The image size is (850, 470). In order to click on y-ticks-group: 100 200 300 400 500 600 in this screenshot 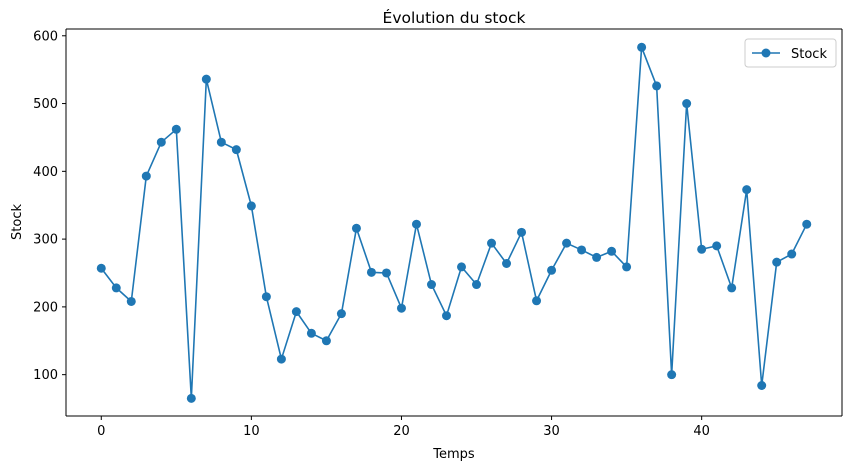, I will do `click(49, 206)`.